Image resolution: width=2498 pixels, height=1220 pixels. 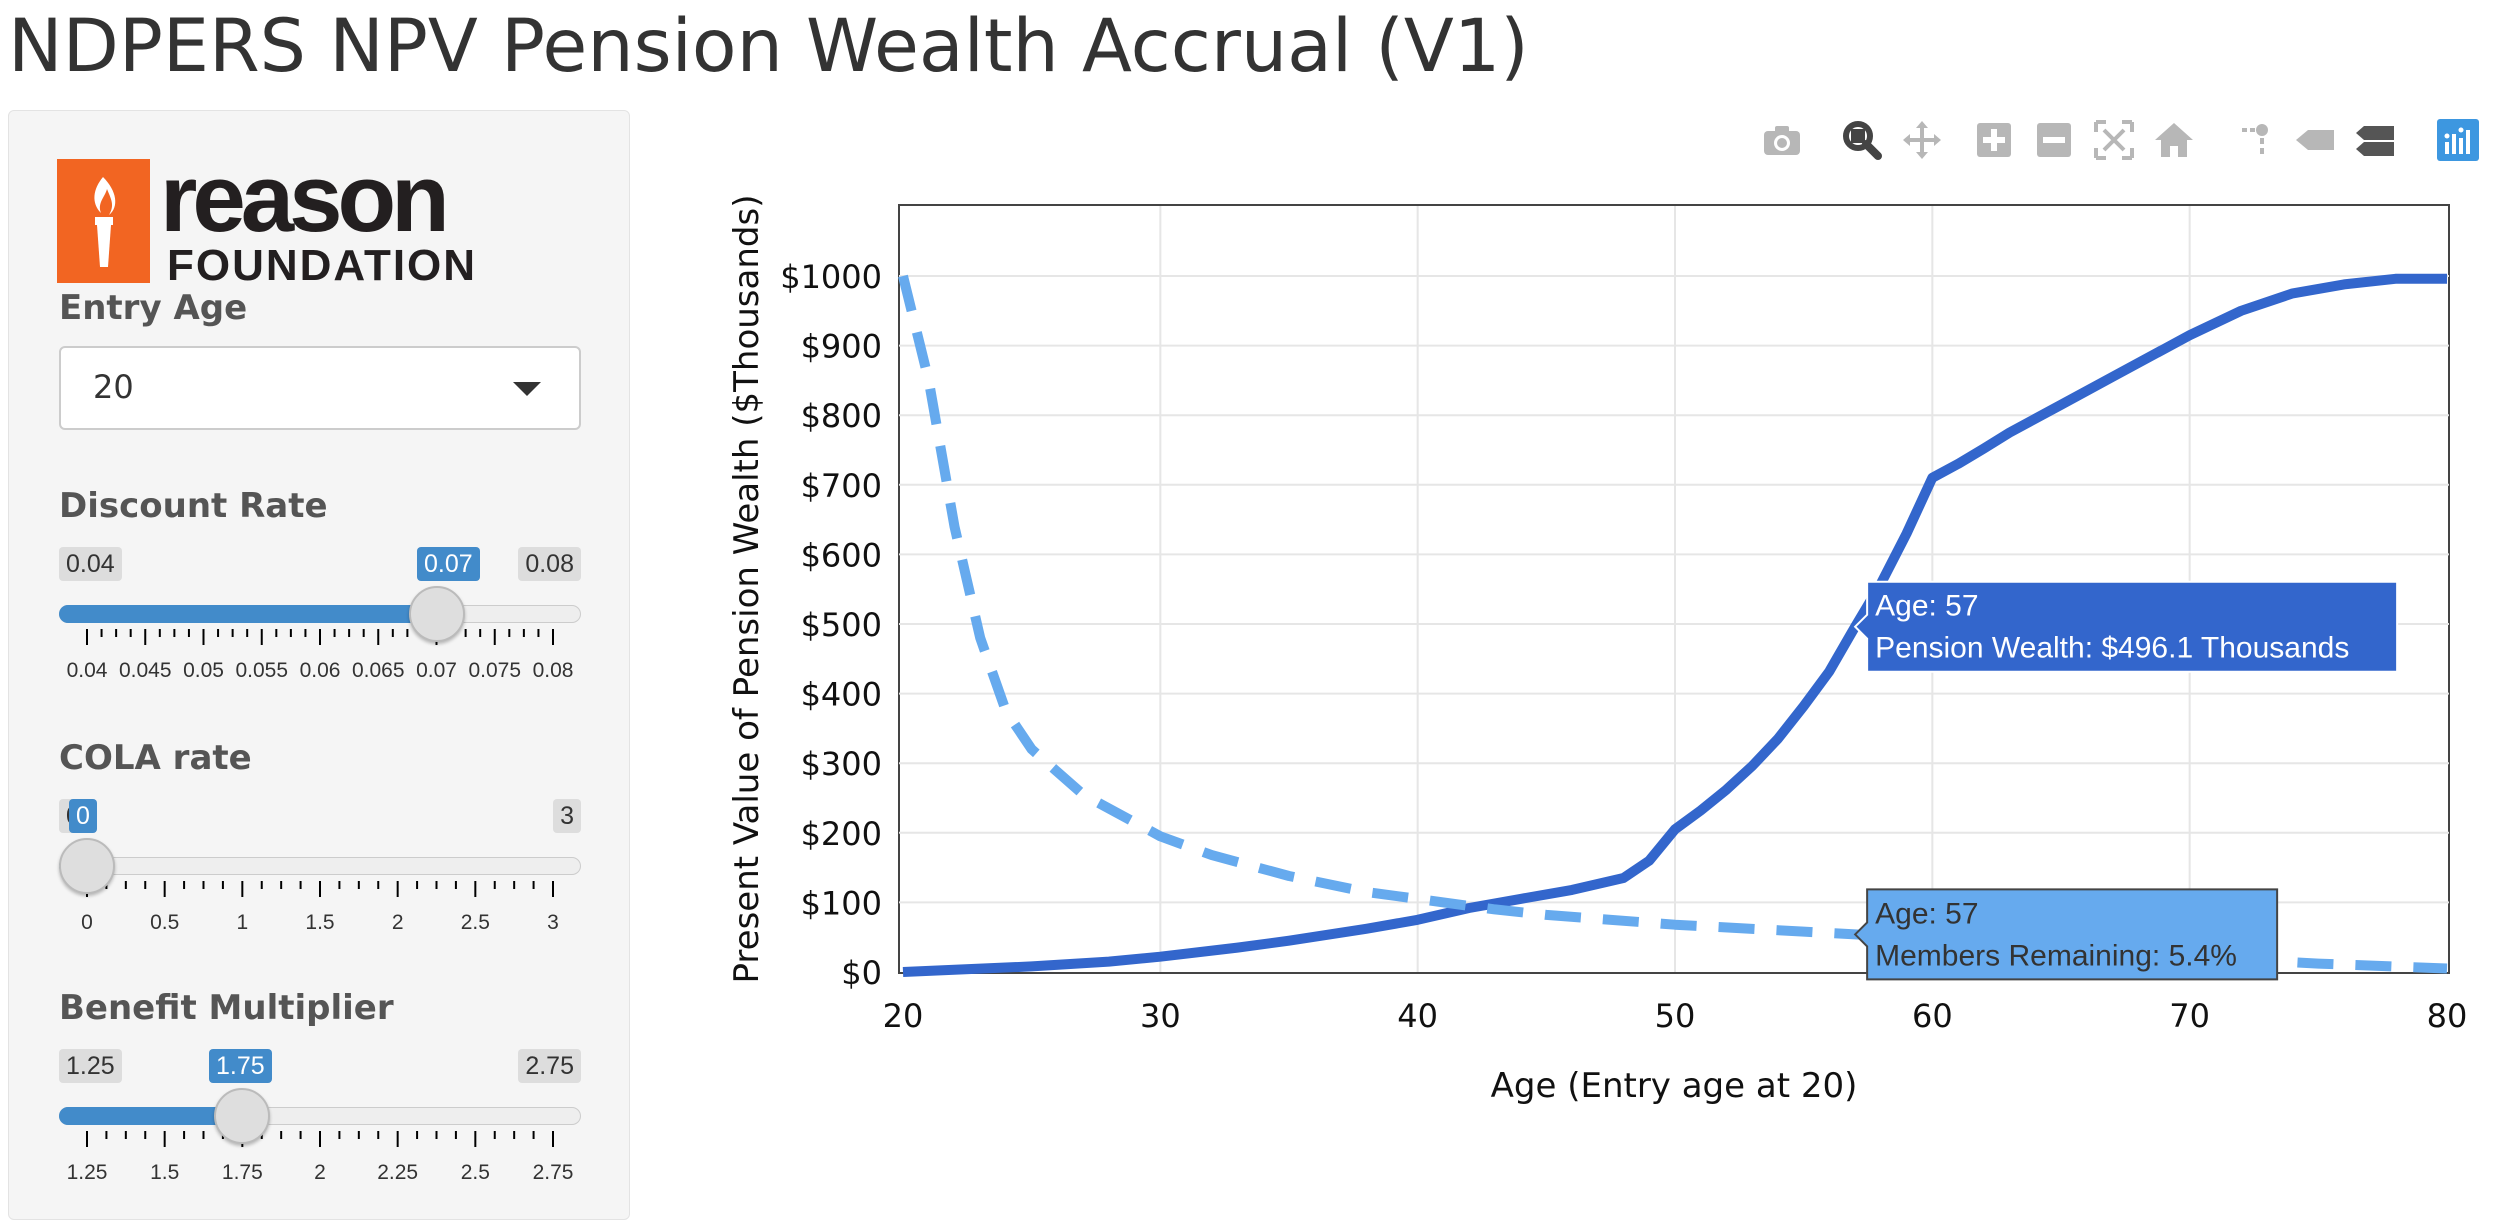 I want to click on cola-rate-ticks: 0 0.5 1 1.5 2 2.5 3, so click(x=320, y=907).